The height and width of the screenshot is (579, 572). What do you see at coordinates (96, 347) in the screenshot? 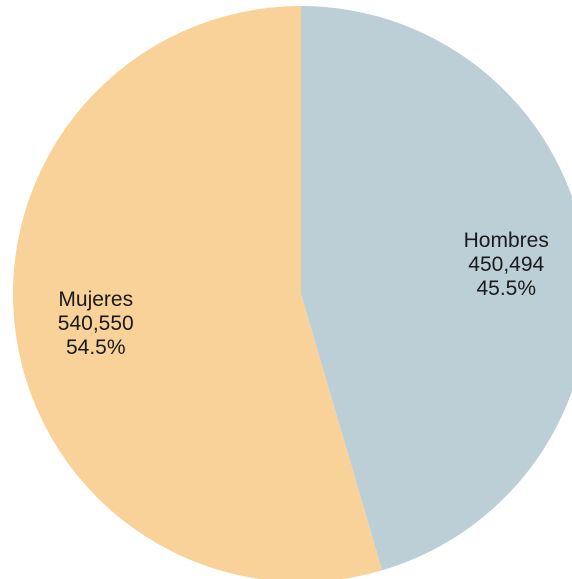
I see `slice-percent-label: 54.5%` at bounding box center [96, 347].